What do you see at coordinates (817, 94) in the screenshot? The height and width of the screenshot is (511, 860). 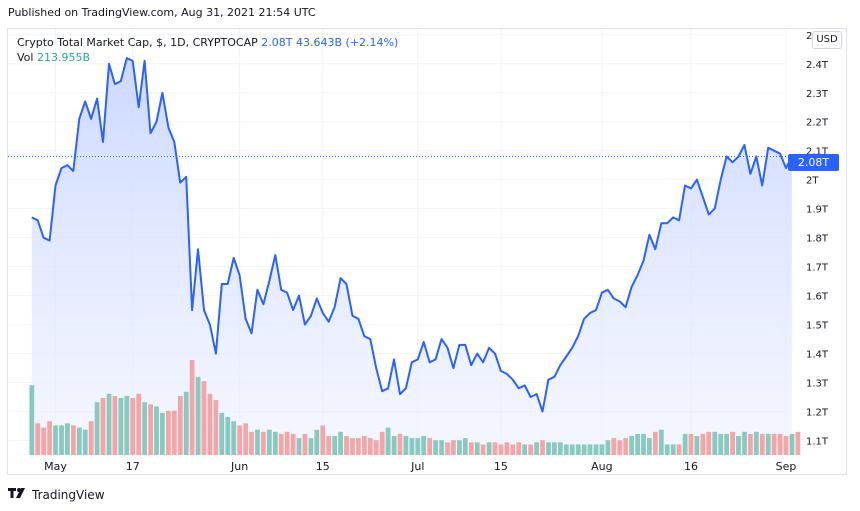 I see `y-tick-label: 2.3T` at bounding box center [817, 94].